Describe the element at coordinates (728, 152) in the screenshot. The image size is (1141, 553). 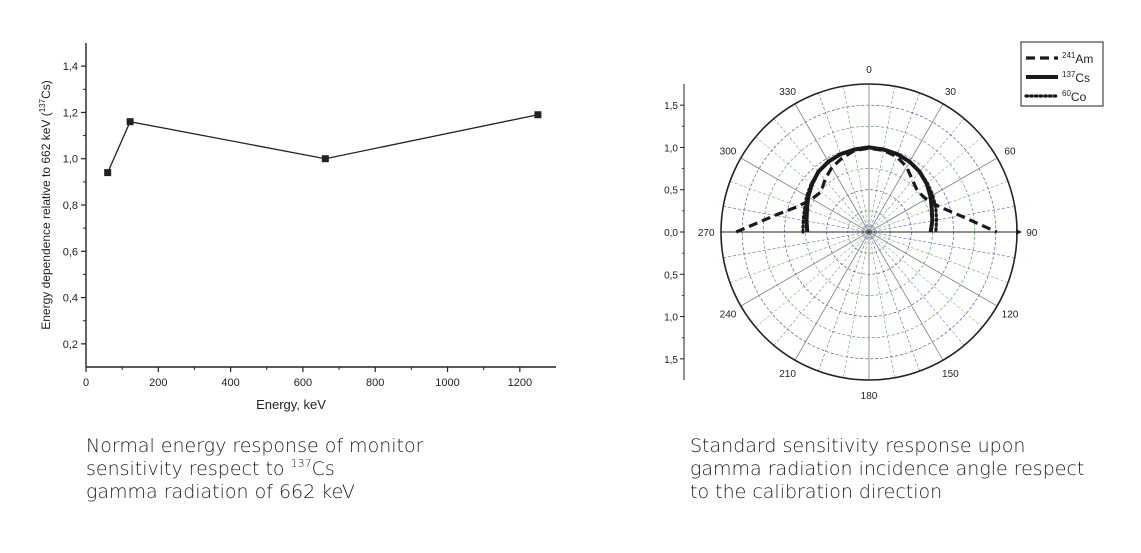
I see `polar-angle-label: 300` at that location.